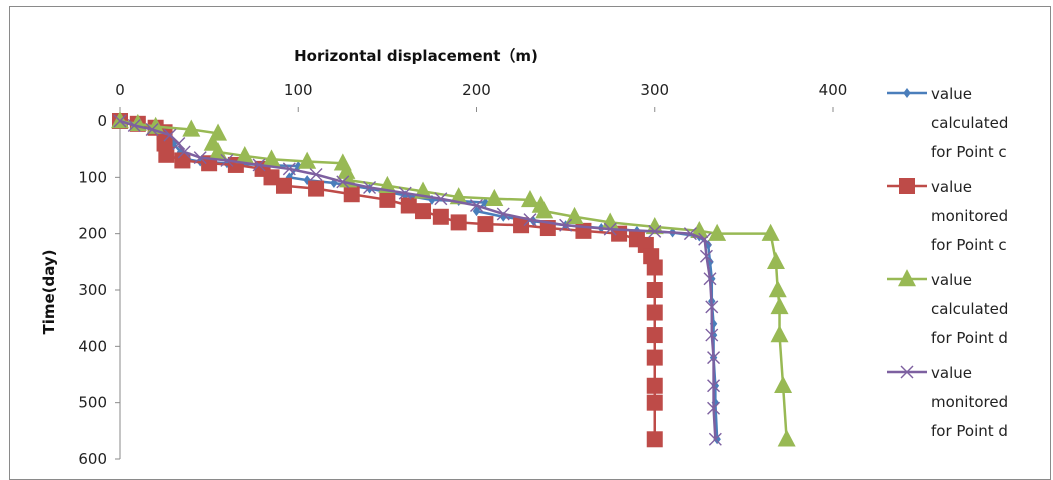  What do you see at coordinates (92, 403) in the screenshot?
I see `y-tick-label: 500` at bounding box center [92, 403].